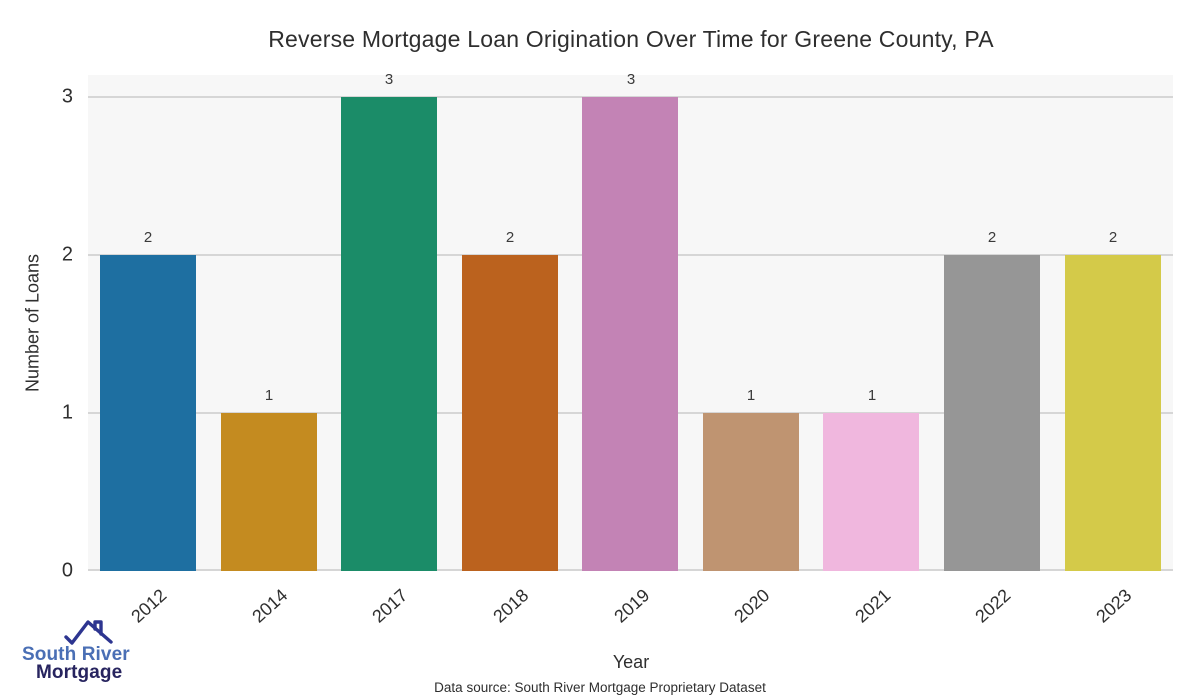 This screenshot has width=1200, height=700. I want to click on x-tick-label-2014: 2014, so click(270, 606).